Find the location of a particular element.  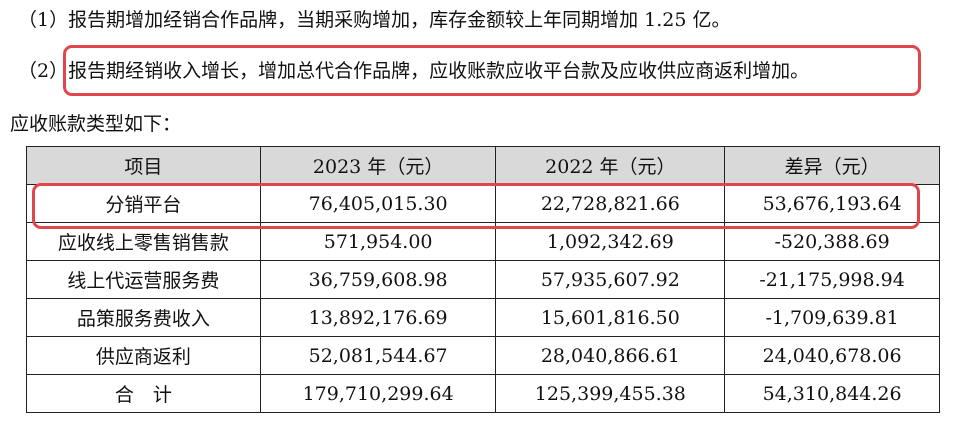

value-2022: 15,601,816.50 is located at coordinates (610, 317).